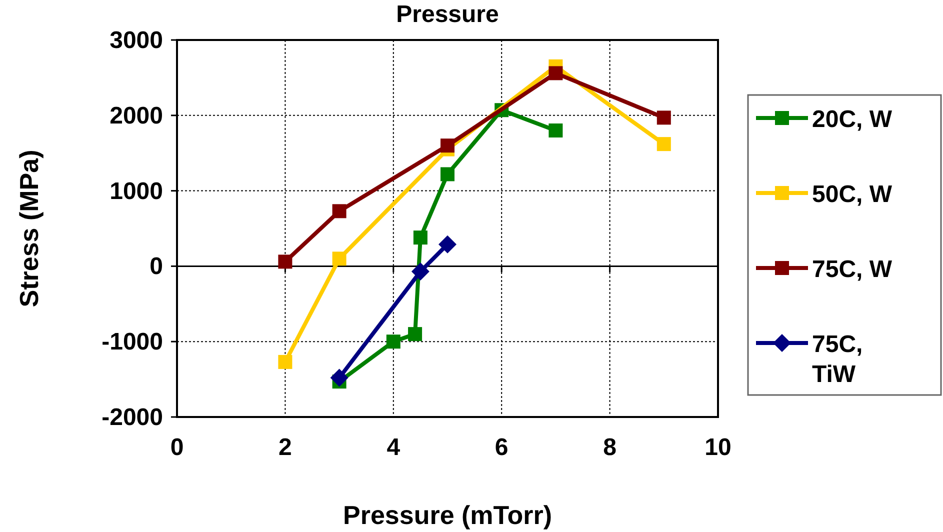 This screenshot has width=943, height=532. Describe the element at coordinates (852, 194) in the screenshot. I see `legend-label: 50C, W` at that location.